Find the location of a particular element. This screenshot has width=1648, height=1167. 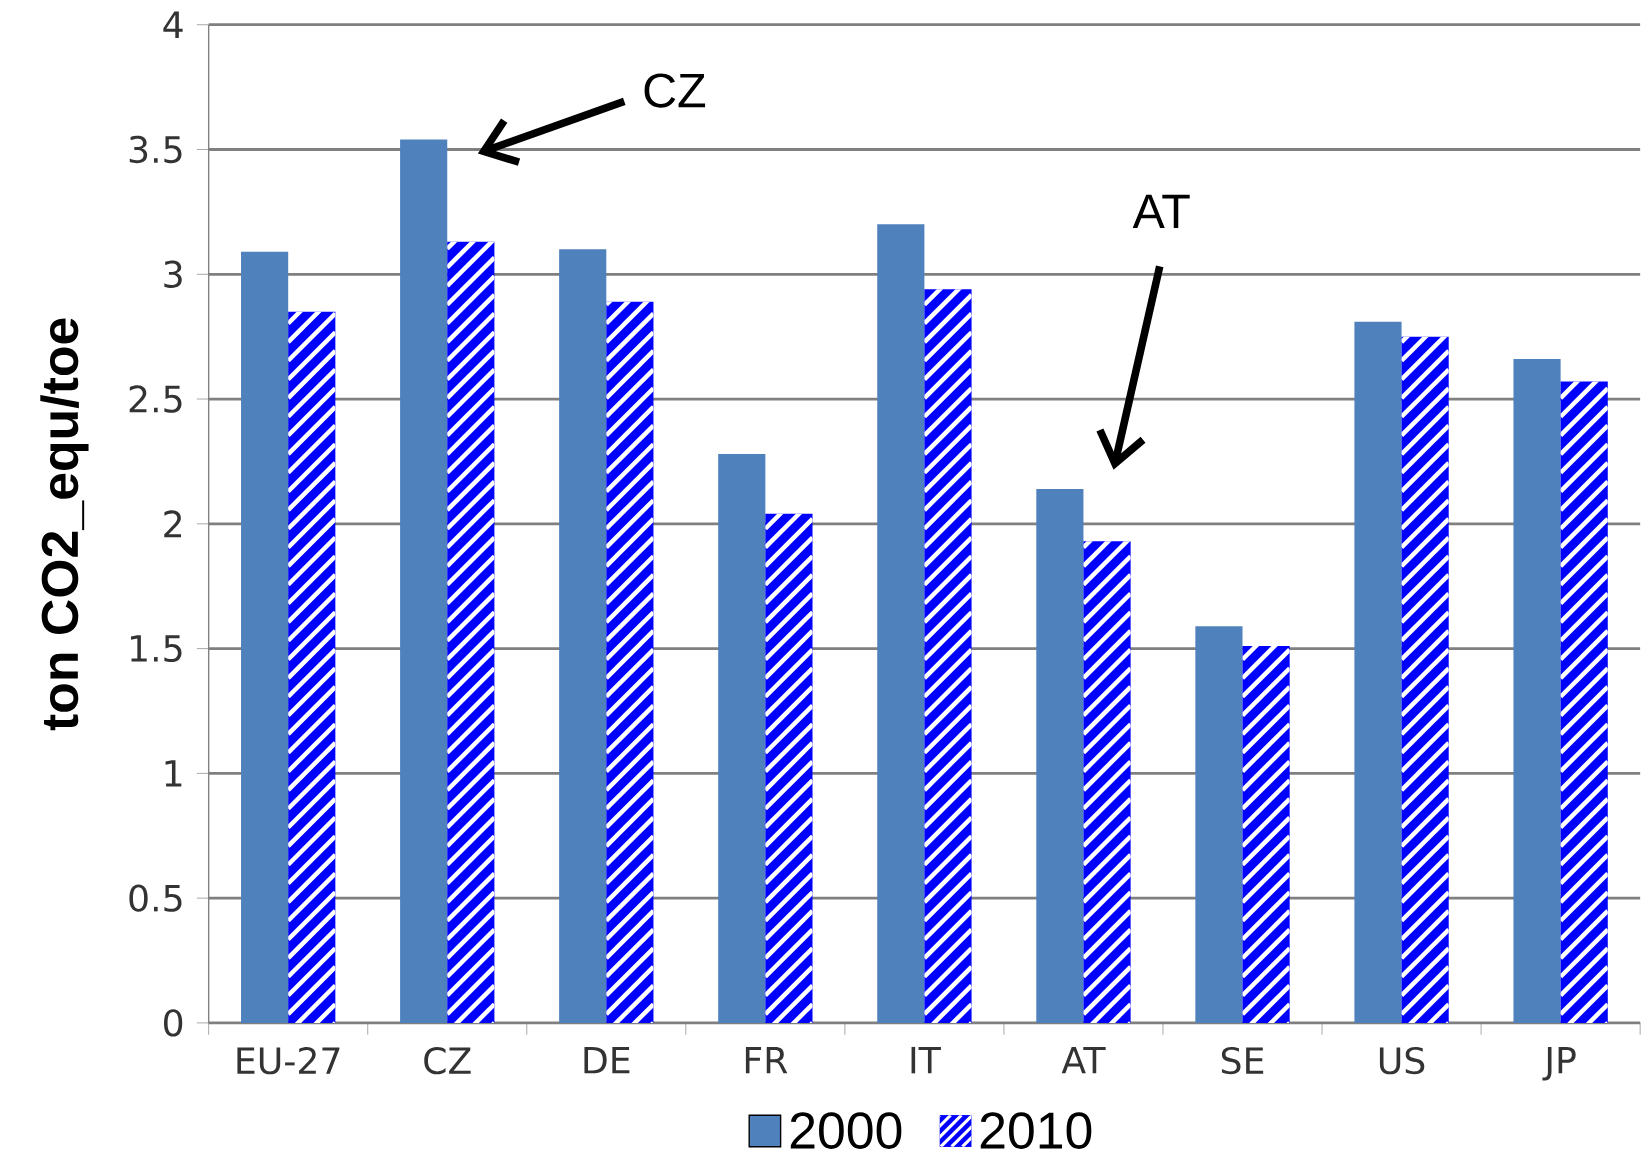

y-axis-title: ton CO2_equ/toe is located at coordinates (64, 524).